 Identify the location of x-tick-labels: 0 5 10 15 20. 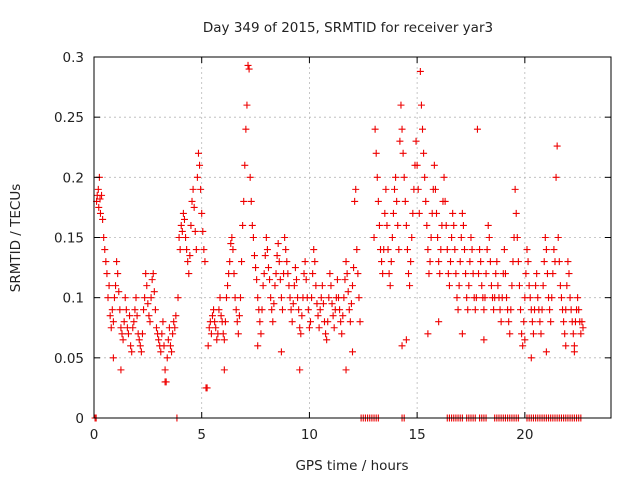
(312, 435).